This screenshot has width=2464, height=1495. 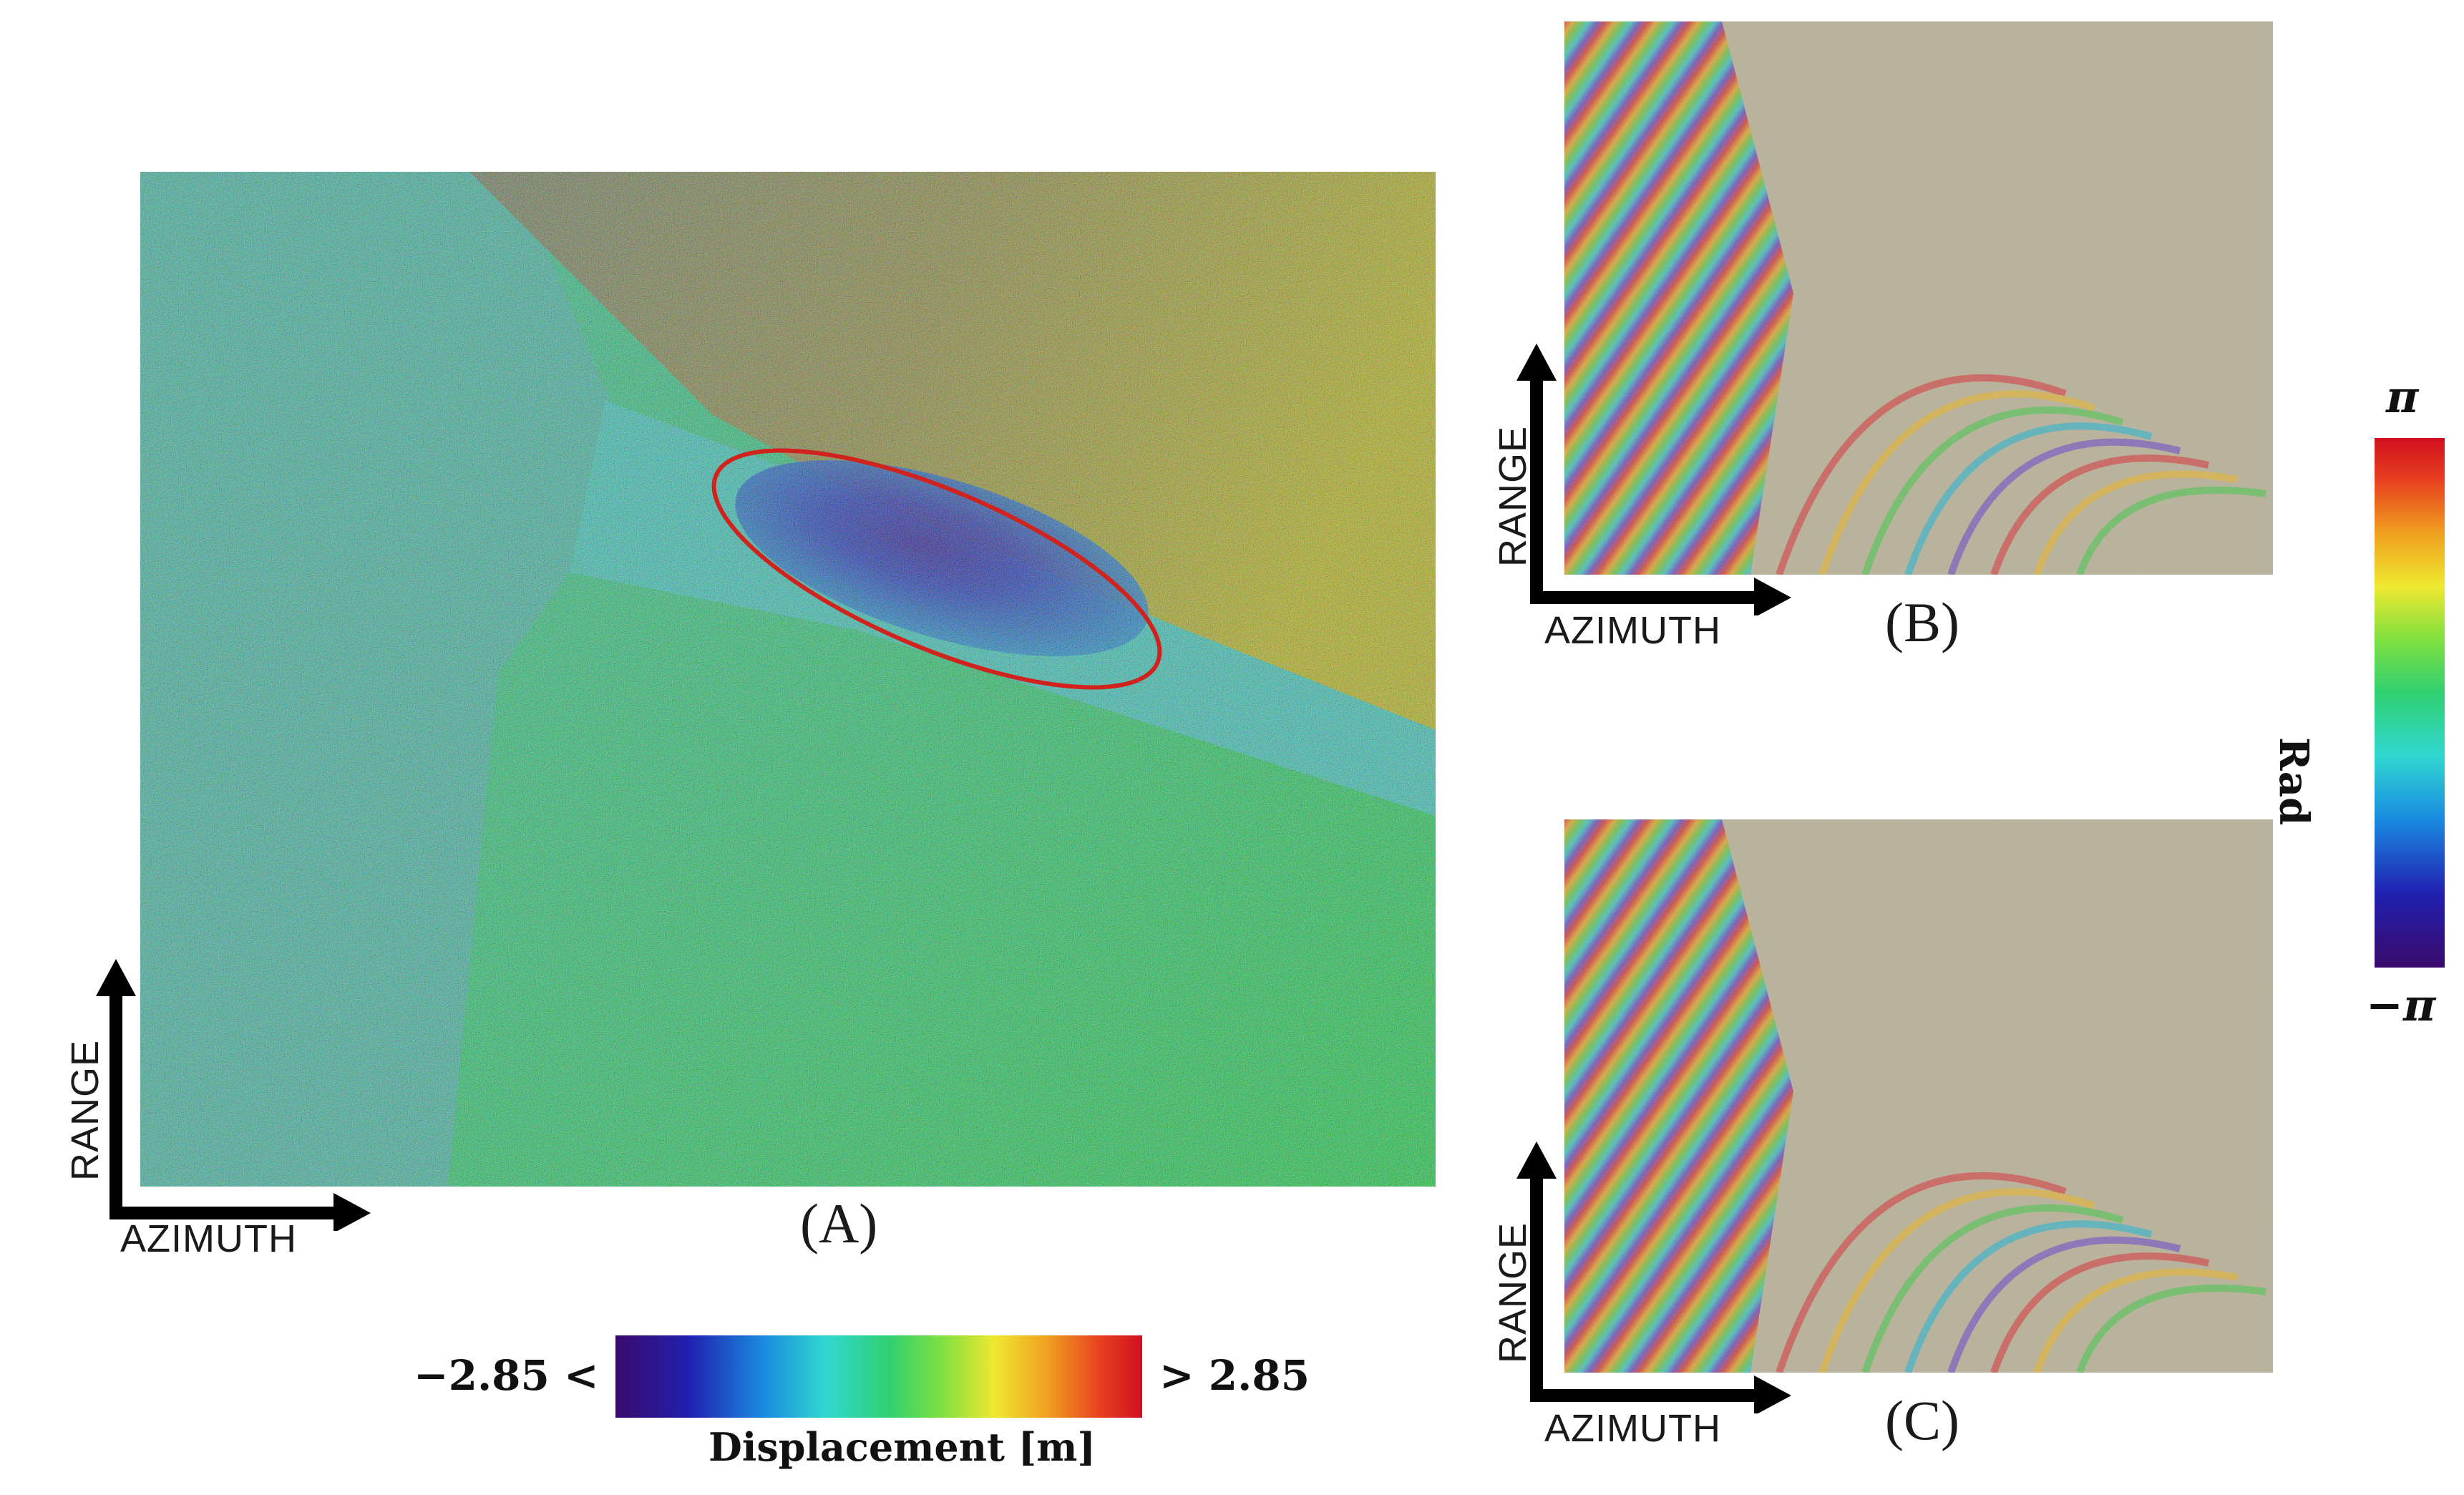 What do you see at coordinates (1512, 496) in the screenshot?
I see `panel-b-range-label: RANGE` at bounding box center [1512, 496].